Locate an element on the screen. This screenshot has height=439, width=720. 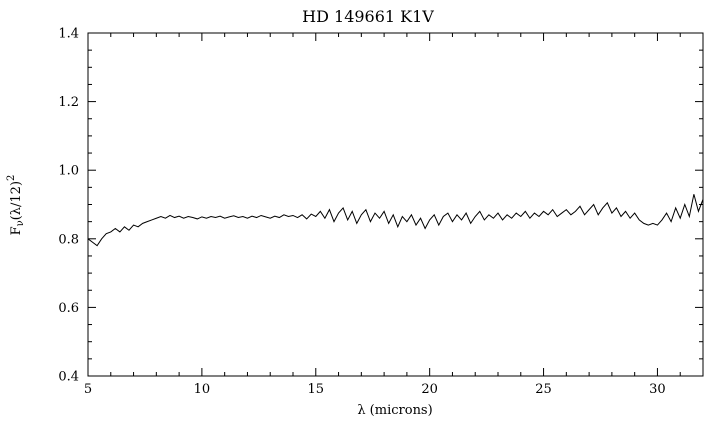
y-tick-label: 0.4 is located at coordinates (68, 377).